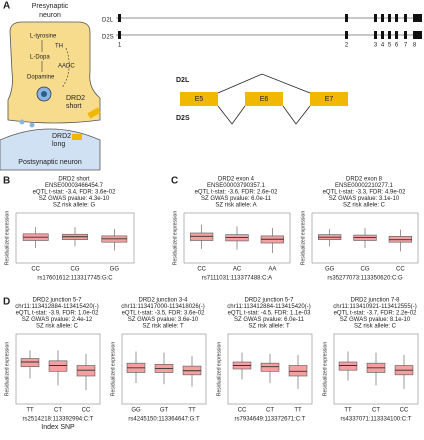 The height and width of the screenshot is (440, 424). I want to click on label: Dopamine, so click(41, 78).